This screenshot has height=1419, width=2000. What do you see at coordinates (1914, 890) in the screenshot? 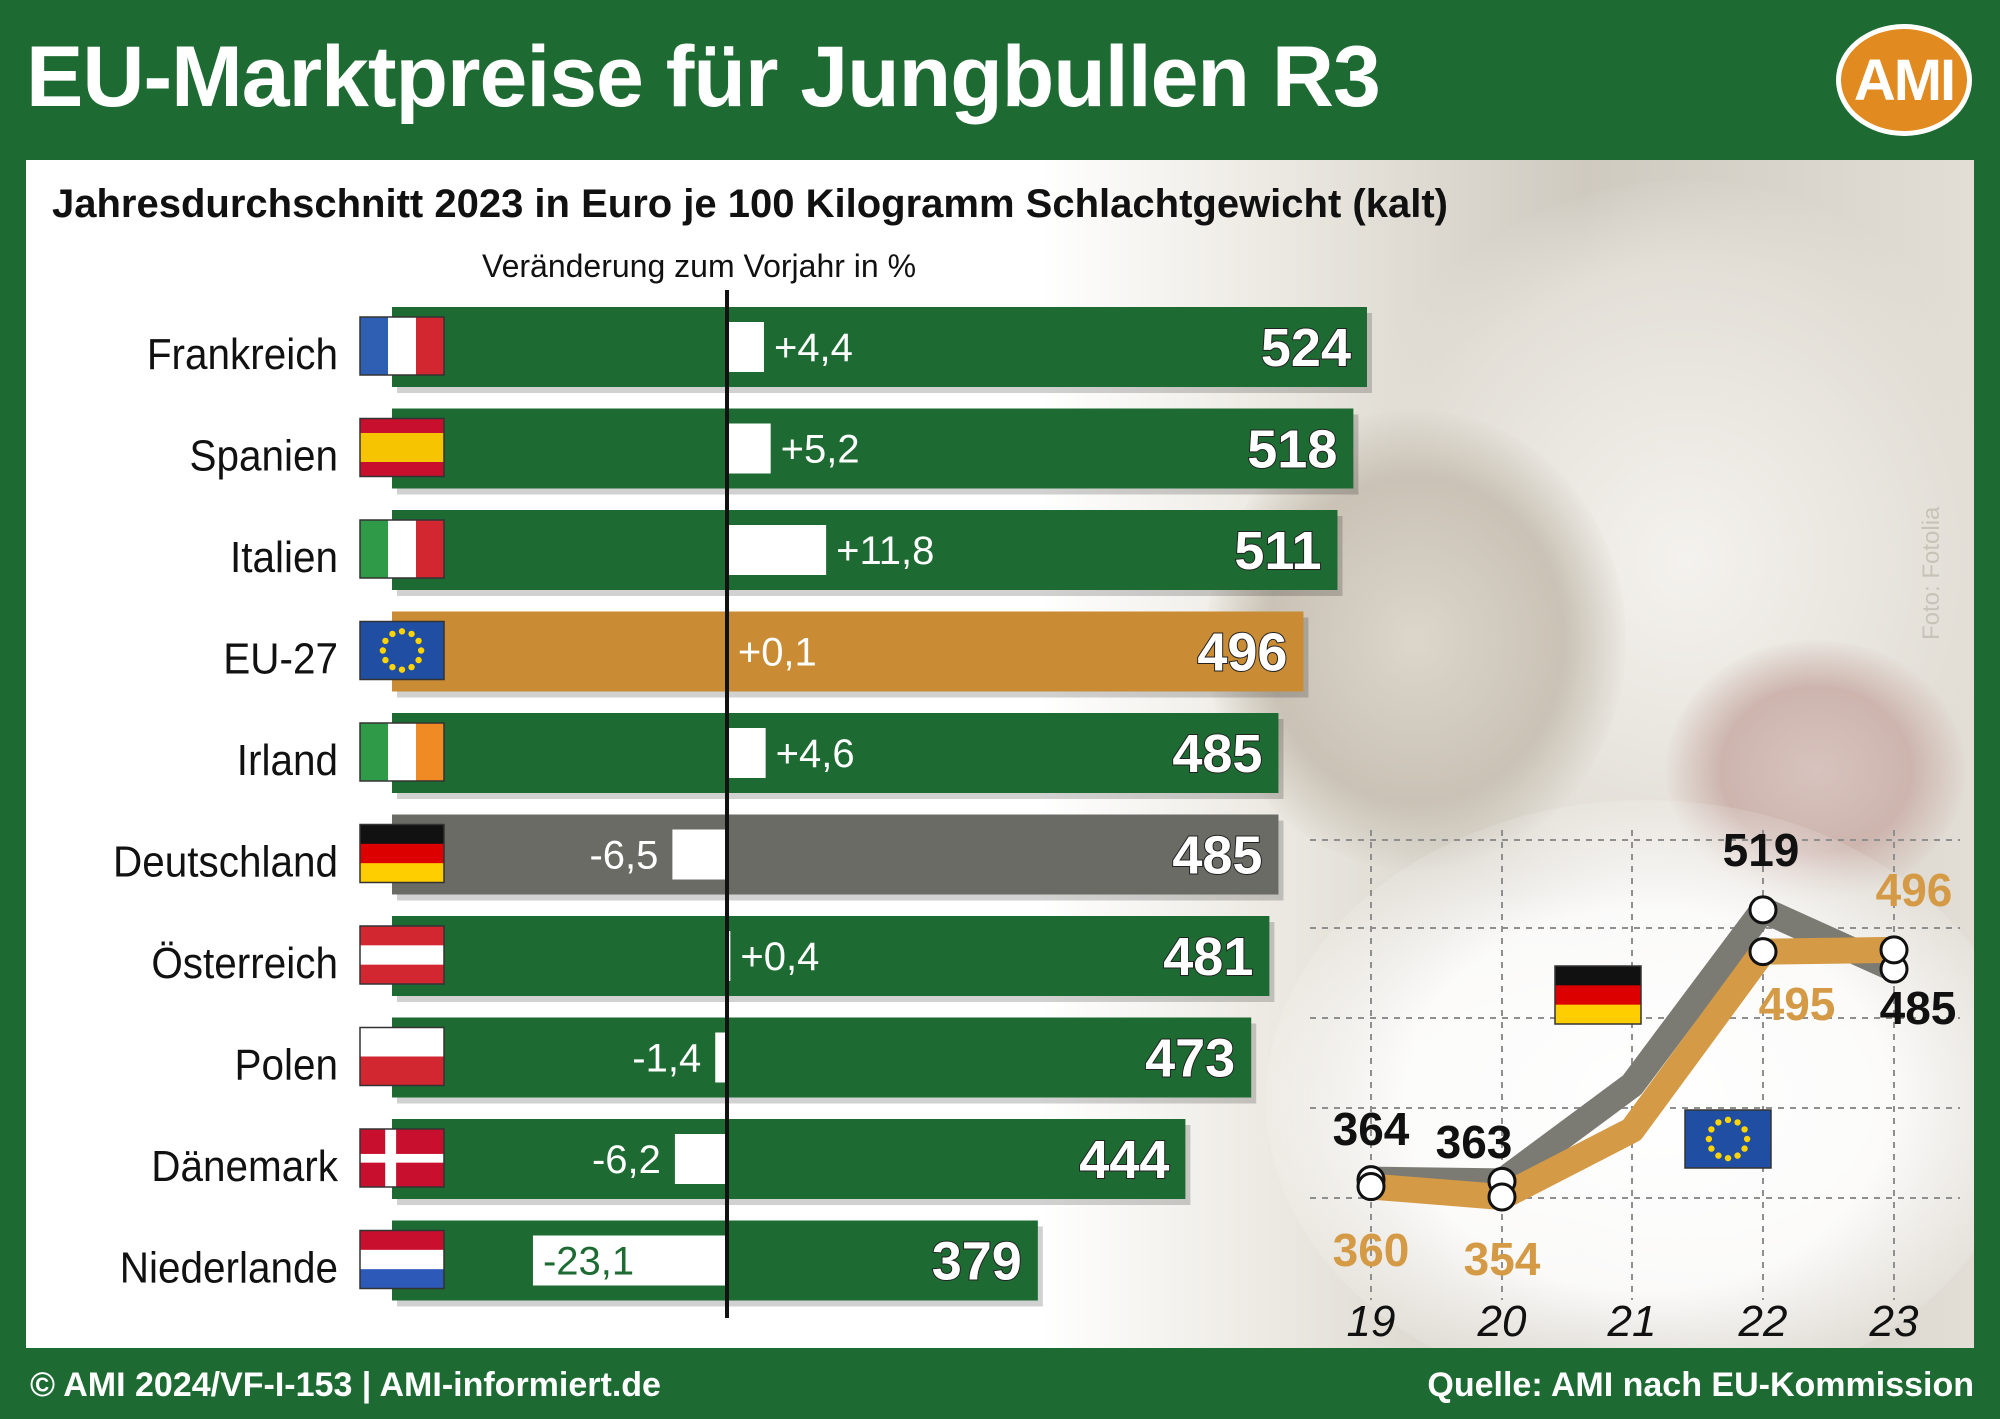
I see `data-label-eu: 496` at bounding box center [1914, 890].